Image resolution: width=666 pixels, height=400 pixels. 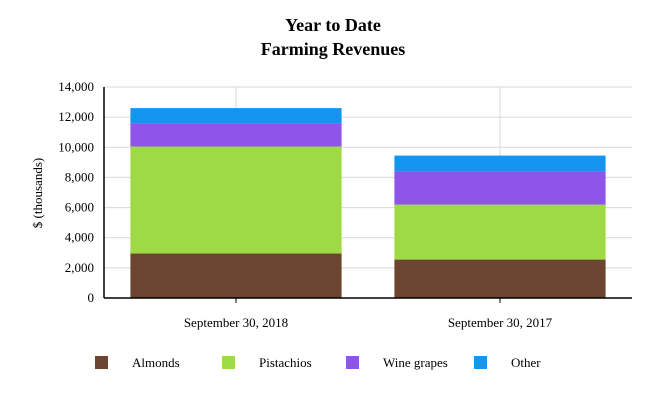 I want to click on legend-swatch-wine-grapes, so click(x=352, y=362).